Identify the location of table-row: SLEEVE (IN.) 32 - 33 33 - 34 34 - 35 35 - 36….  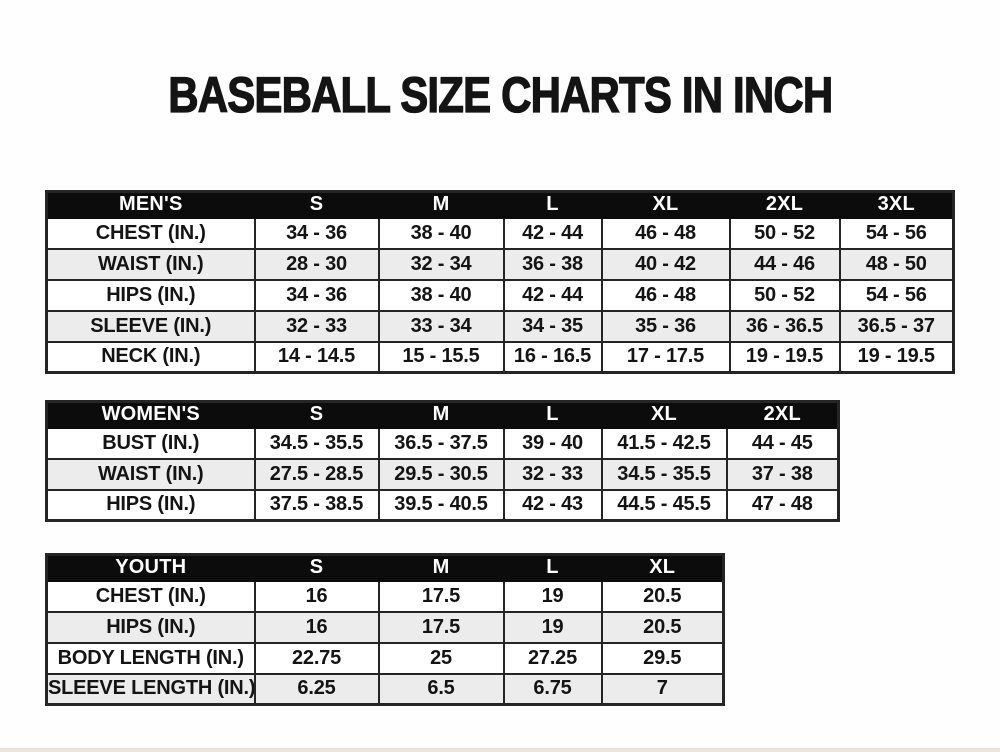
(500, 326).